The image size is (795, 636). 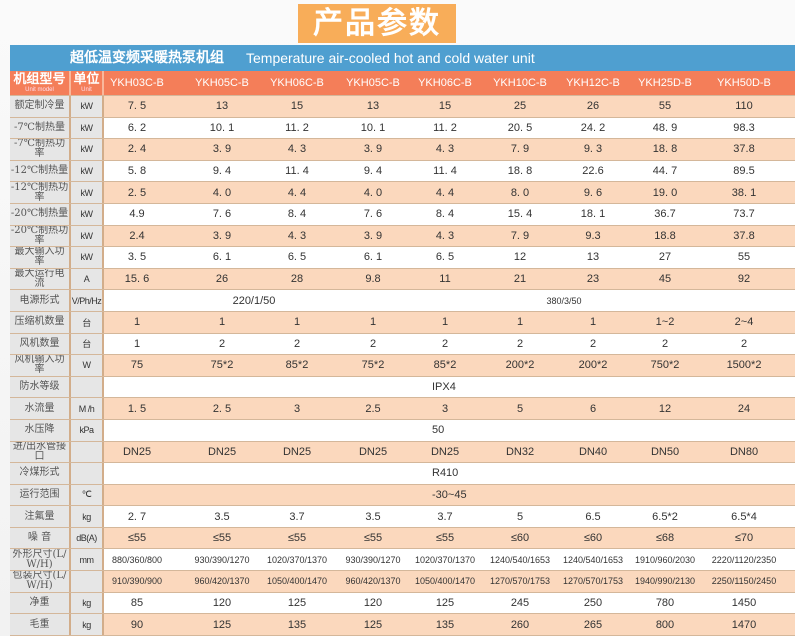 What do you see at coordinates (520, 106) in the screenshot?
I see `value-cell: 25` at bounding box center [520, 106].